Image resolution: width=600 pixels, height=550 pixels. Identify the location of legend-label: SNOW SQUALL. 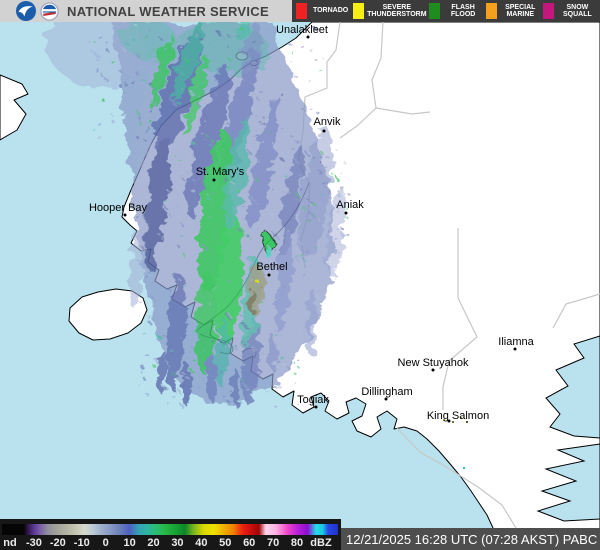
(577, 11).